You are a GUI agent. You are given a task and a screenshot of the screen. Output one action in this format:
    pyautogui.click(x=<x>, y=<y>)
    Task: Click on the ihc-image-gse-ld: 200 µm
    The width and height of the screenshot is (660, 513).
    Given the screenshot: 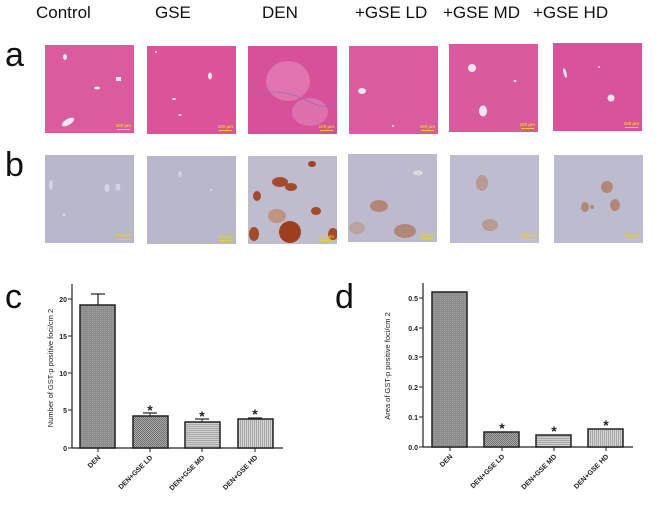 What is the action you would take?
    pyautogui.click(x=392, y=198)
    